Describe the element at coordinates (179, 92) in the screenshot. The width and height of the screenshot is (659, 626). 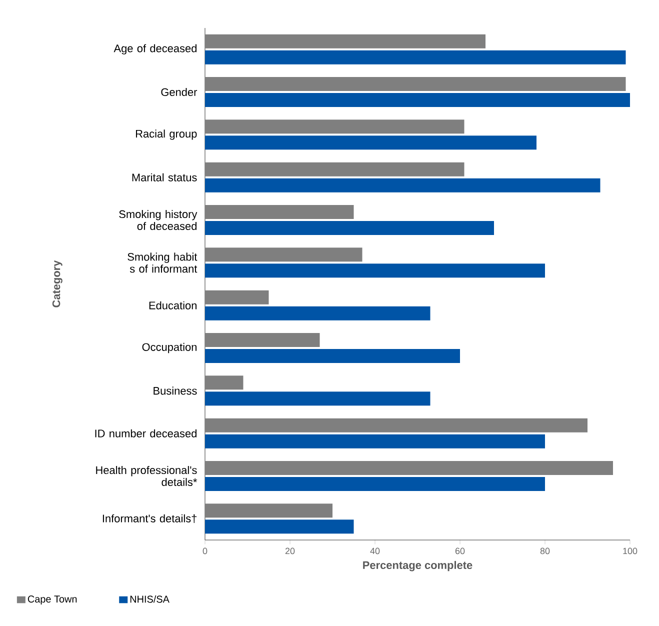
I see `y-tick-label: Gender` at that location.